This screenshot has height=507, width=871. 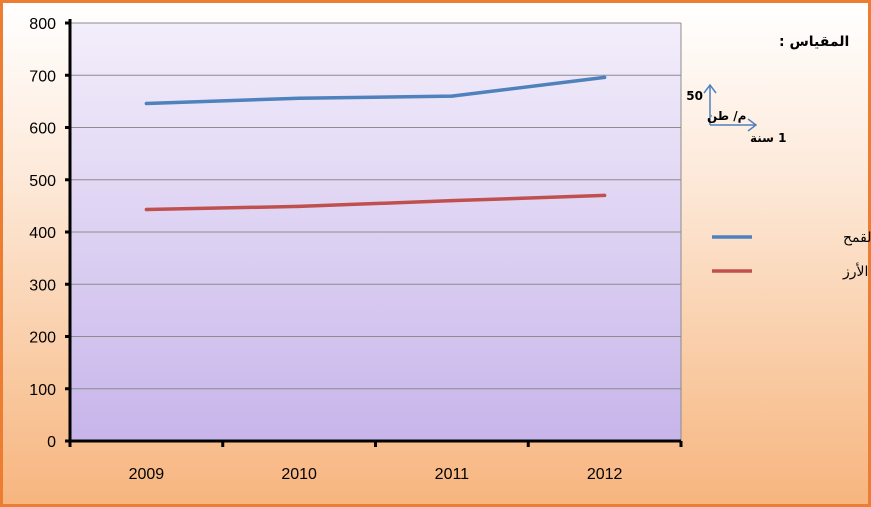 What do you see at coordinates (42, 181) in the screenshot?
I see `y-tick-label: 500` at bounding box center [42, 181].